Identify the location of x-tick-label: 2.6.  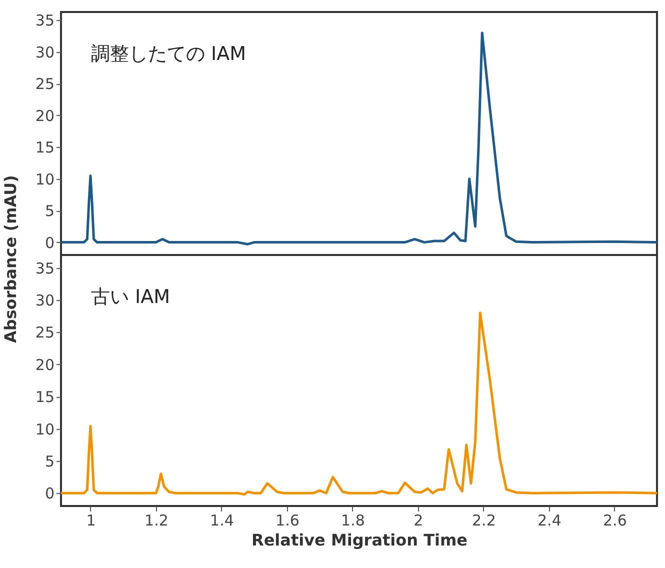
(615, 521).